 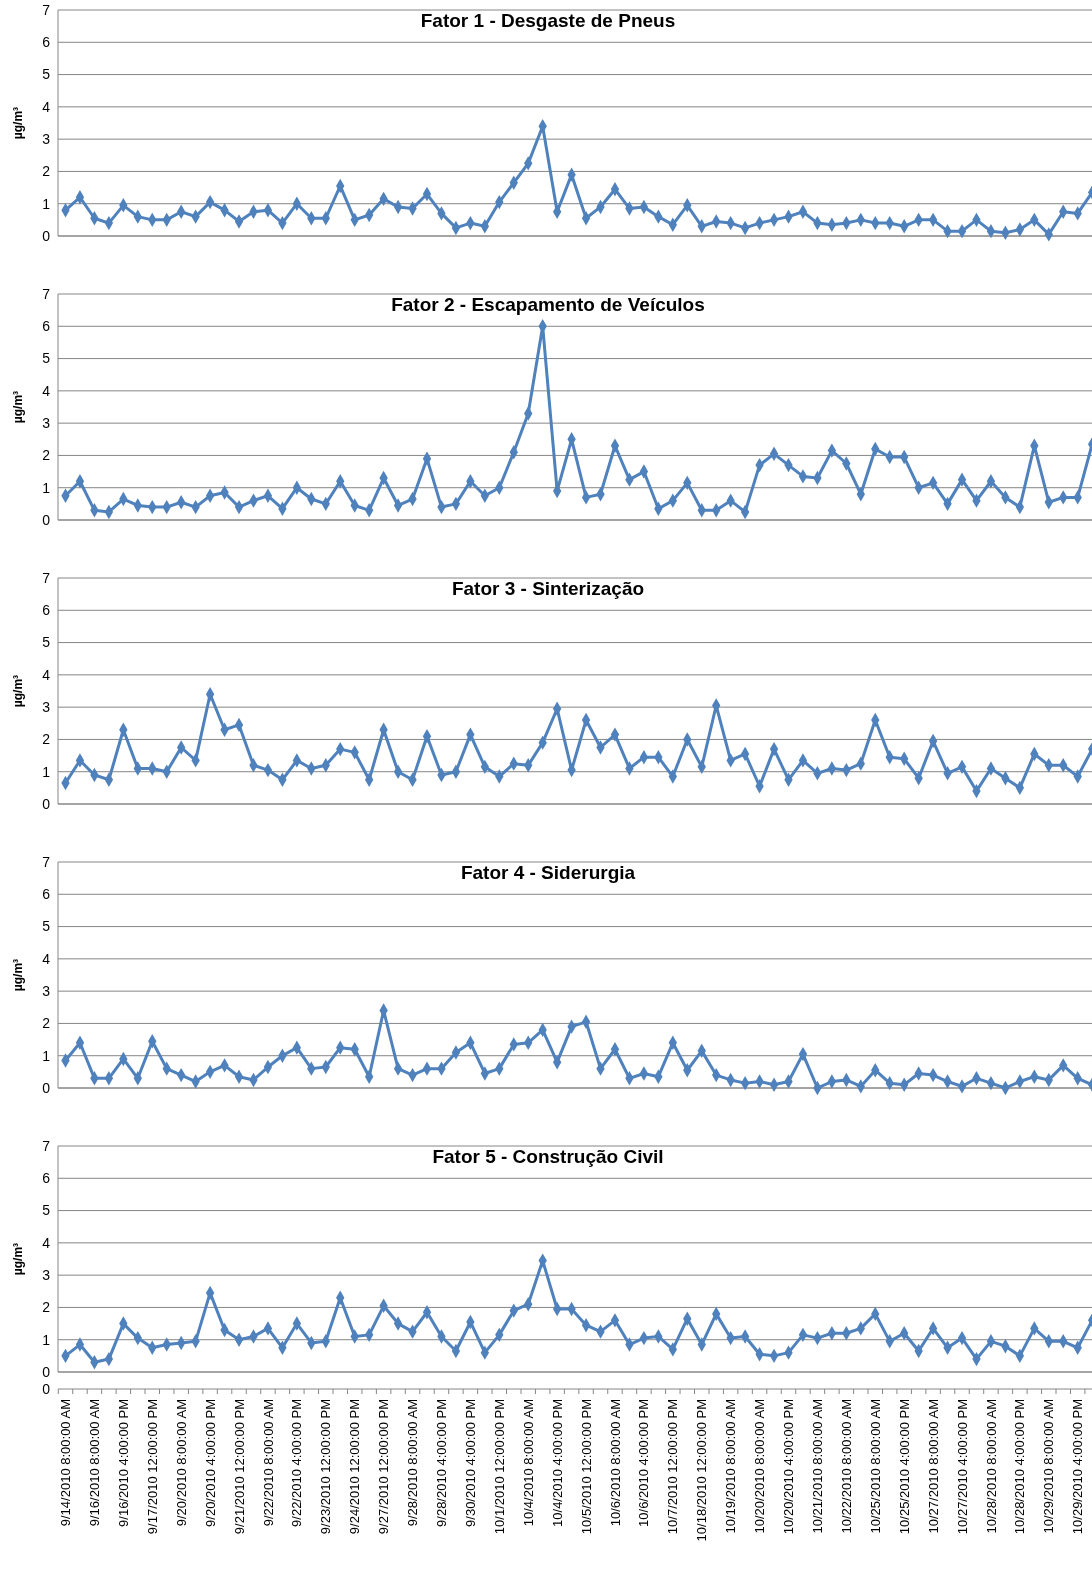 What do you see at coordinates (499, 1467) in the screenshot?
I see `x-tick-label: 10/1/2010 12:00:00 PM` at bounding box center [499, 1467].